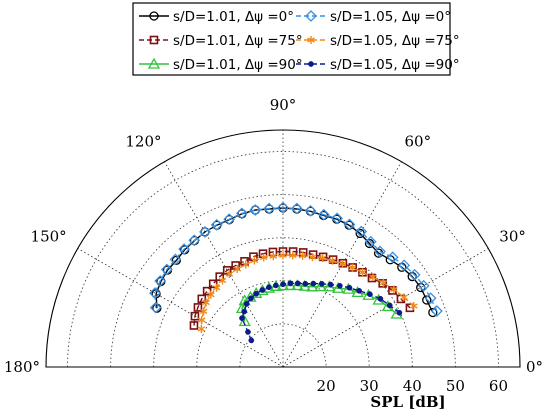 This screenshot has width=550, height=414. I want to click on legend-label: s/D=1.01, Δψ =0°, so click(233, 17).